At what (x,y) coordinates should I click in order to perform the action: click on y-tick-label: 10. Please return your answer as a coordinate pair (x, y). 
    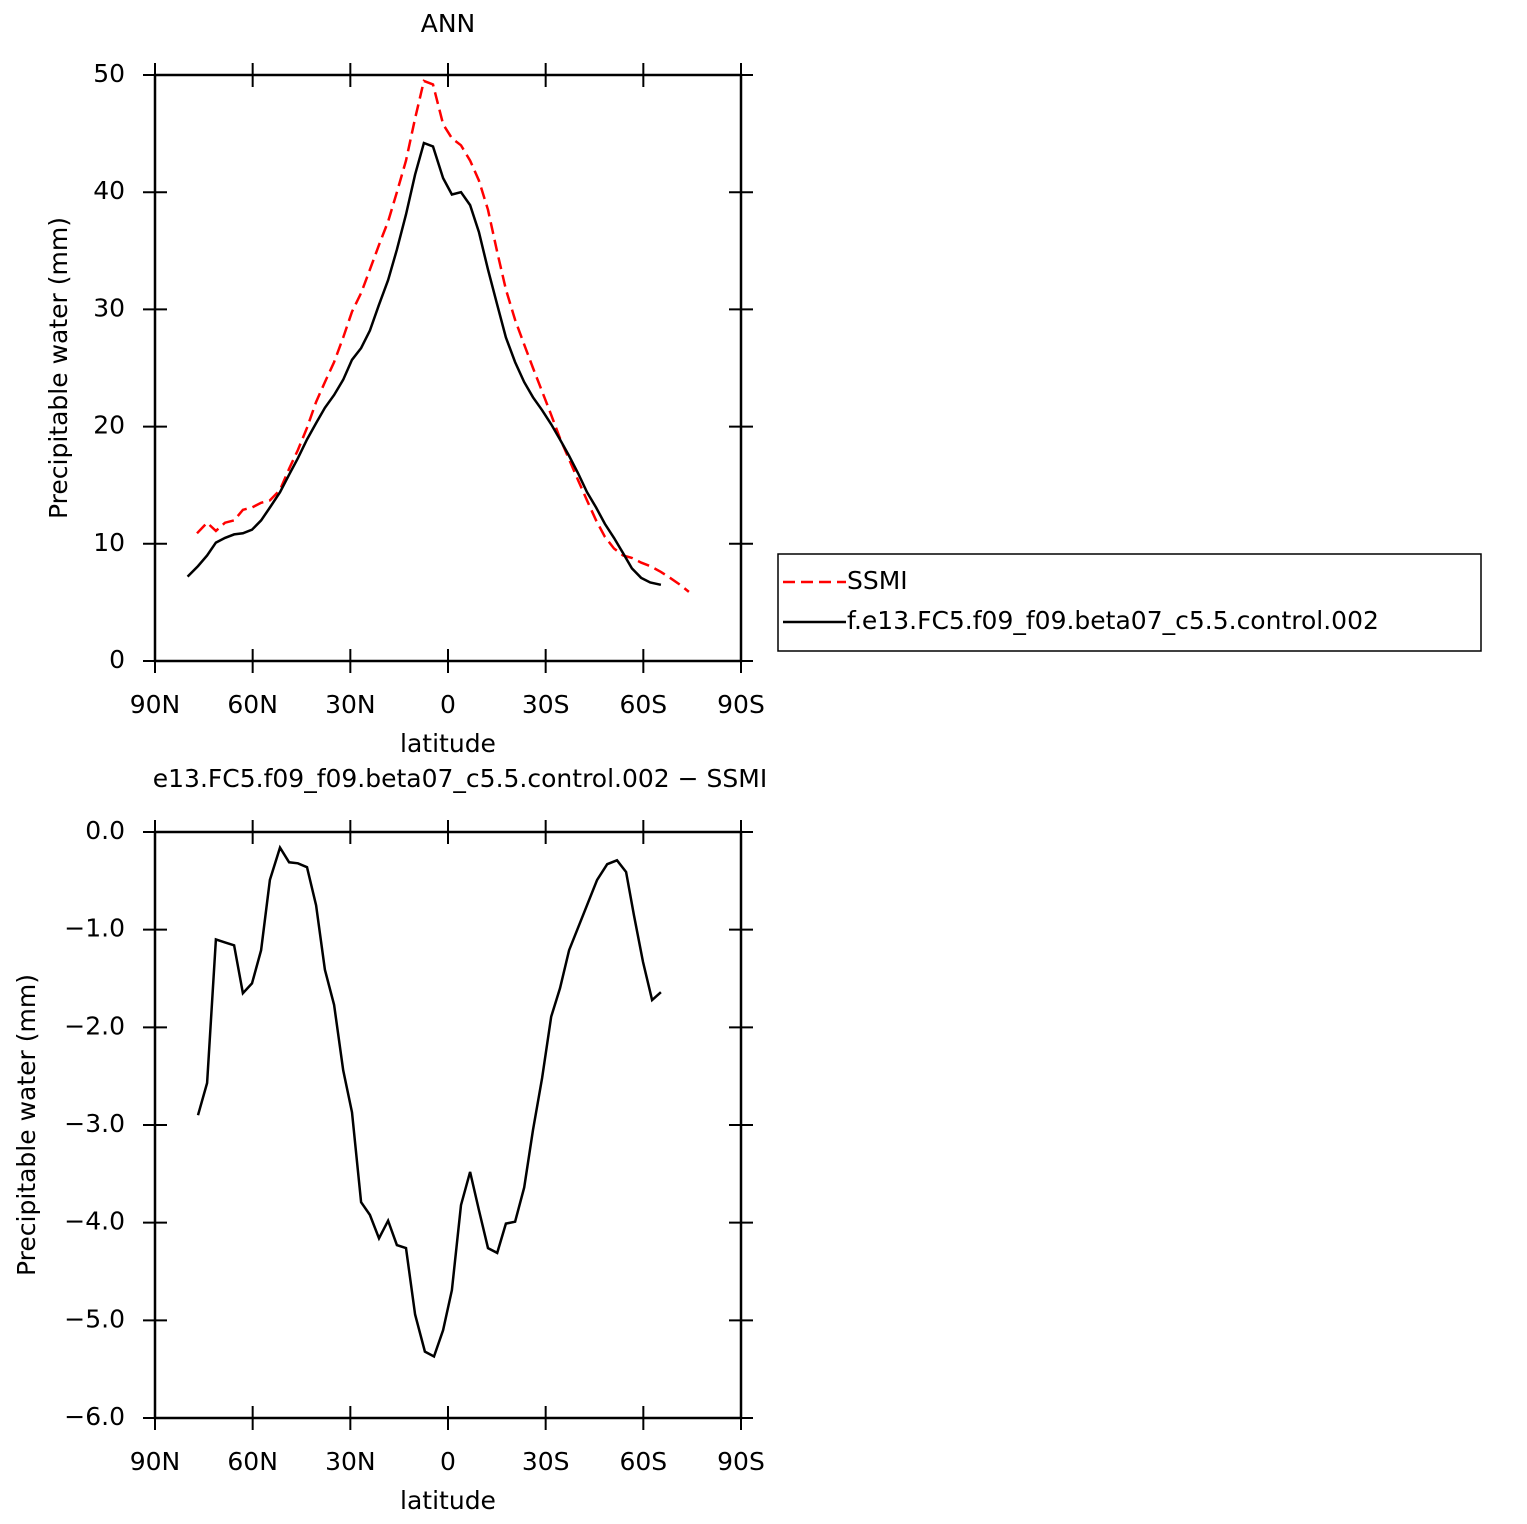
    Looking at the image, I should click on (109, 542).